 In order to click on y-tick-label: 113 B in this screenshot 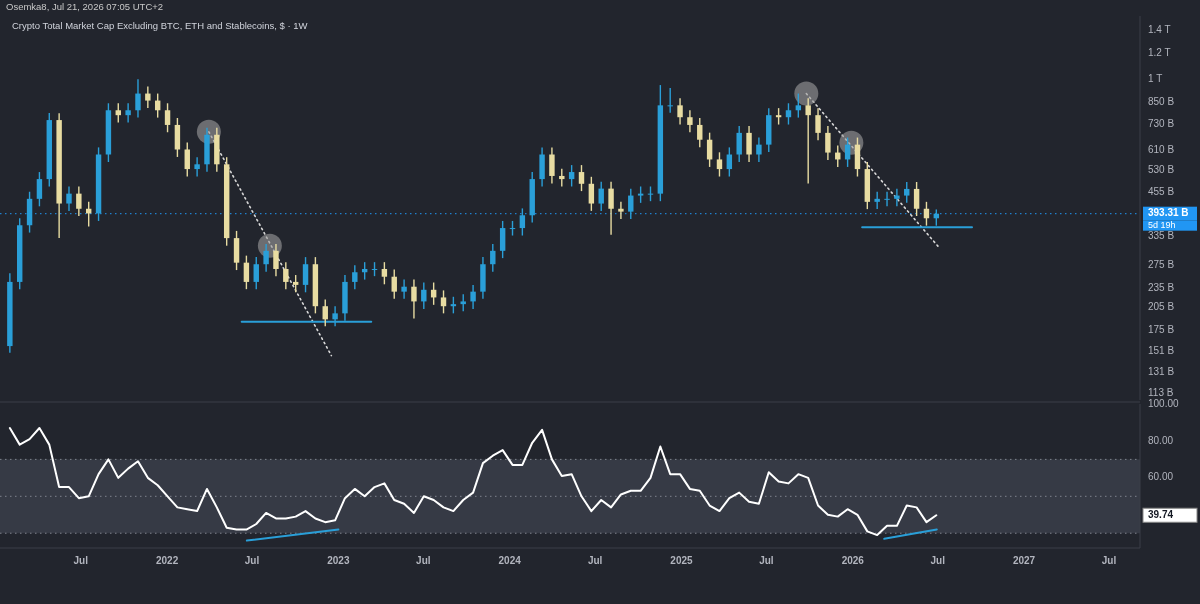, I will do `click(1161, 393)`.